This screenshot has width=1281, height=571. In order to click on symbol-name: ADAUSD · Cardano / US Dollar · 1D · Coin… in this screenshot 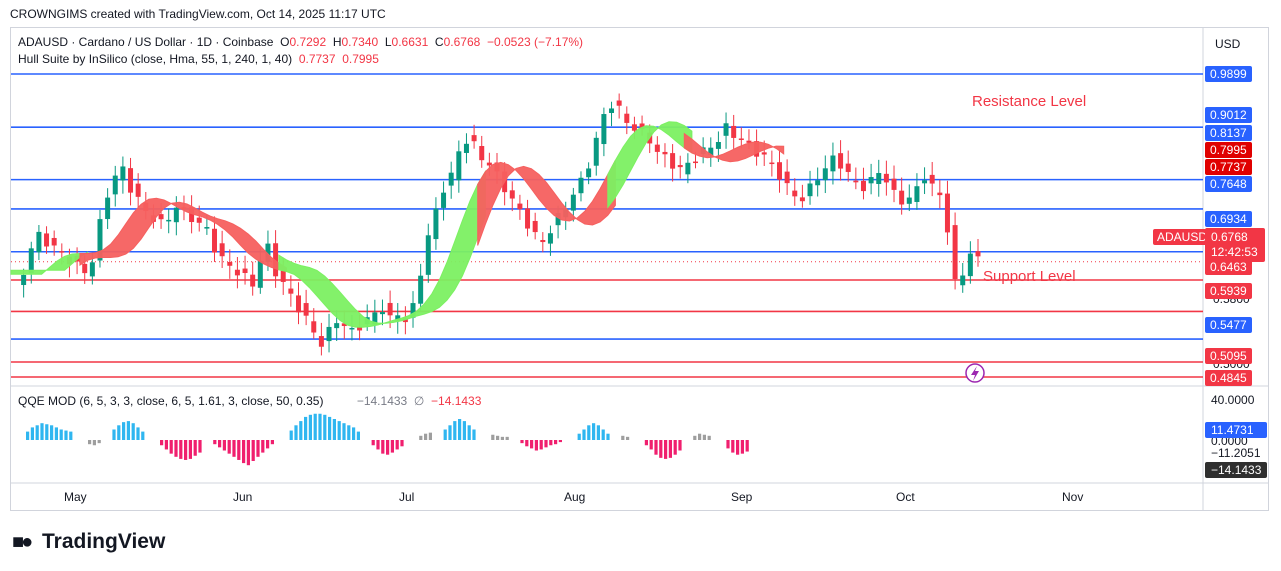, I will do `click(146, 42)`.